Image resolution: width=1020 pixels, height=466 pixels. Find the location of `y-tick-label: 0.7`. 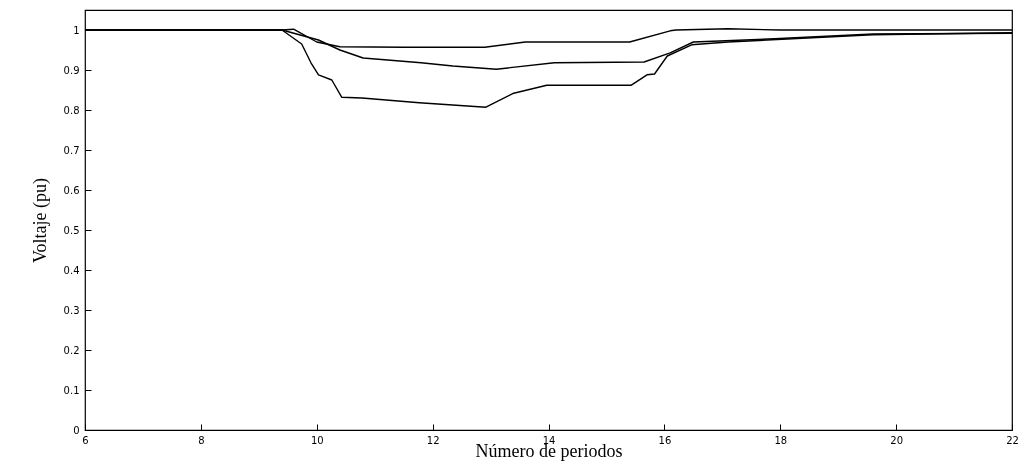

y-tick-label: 0.7 is located at coordinates (71, 150).